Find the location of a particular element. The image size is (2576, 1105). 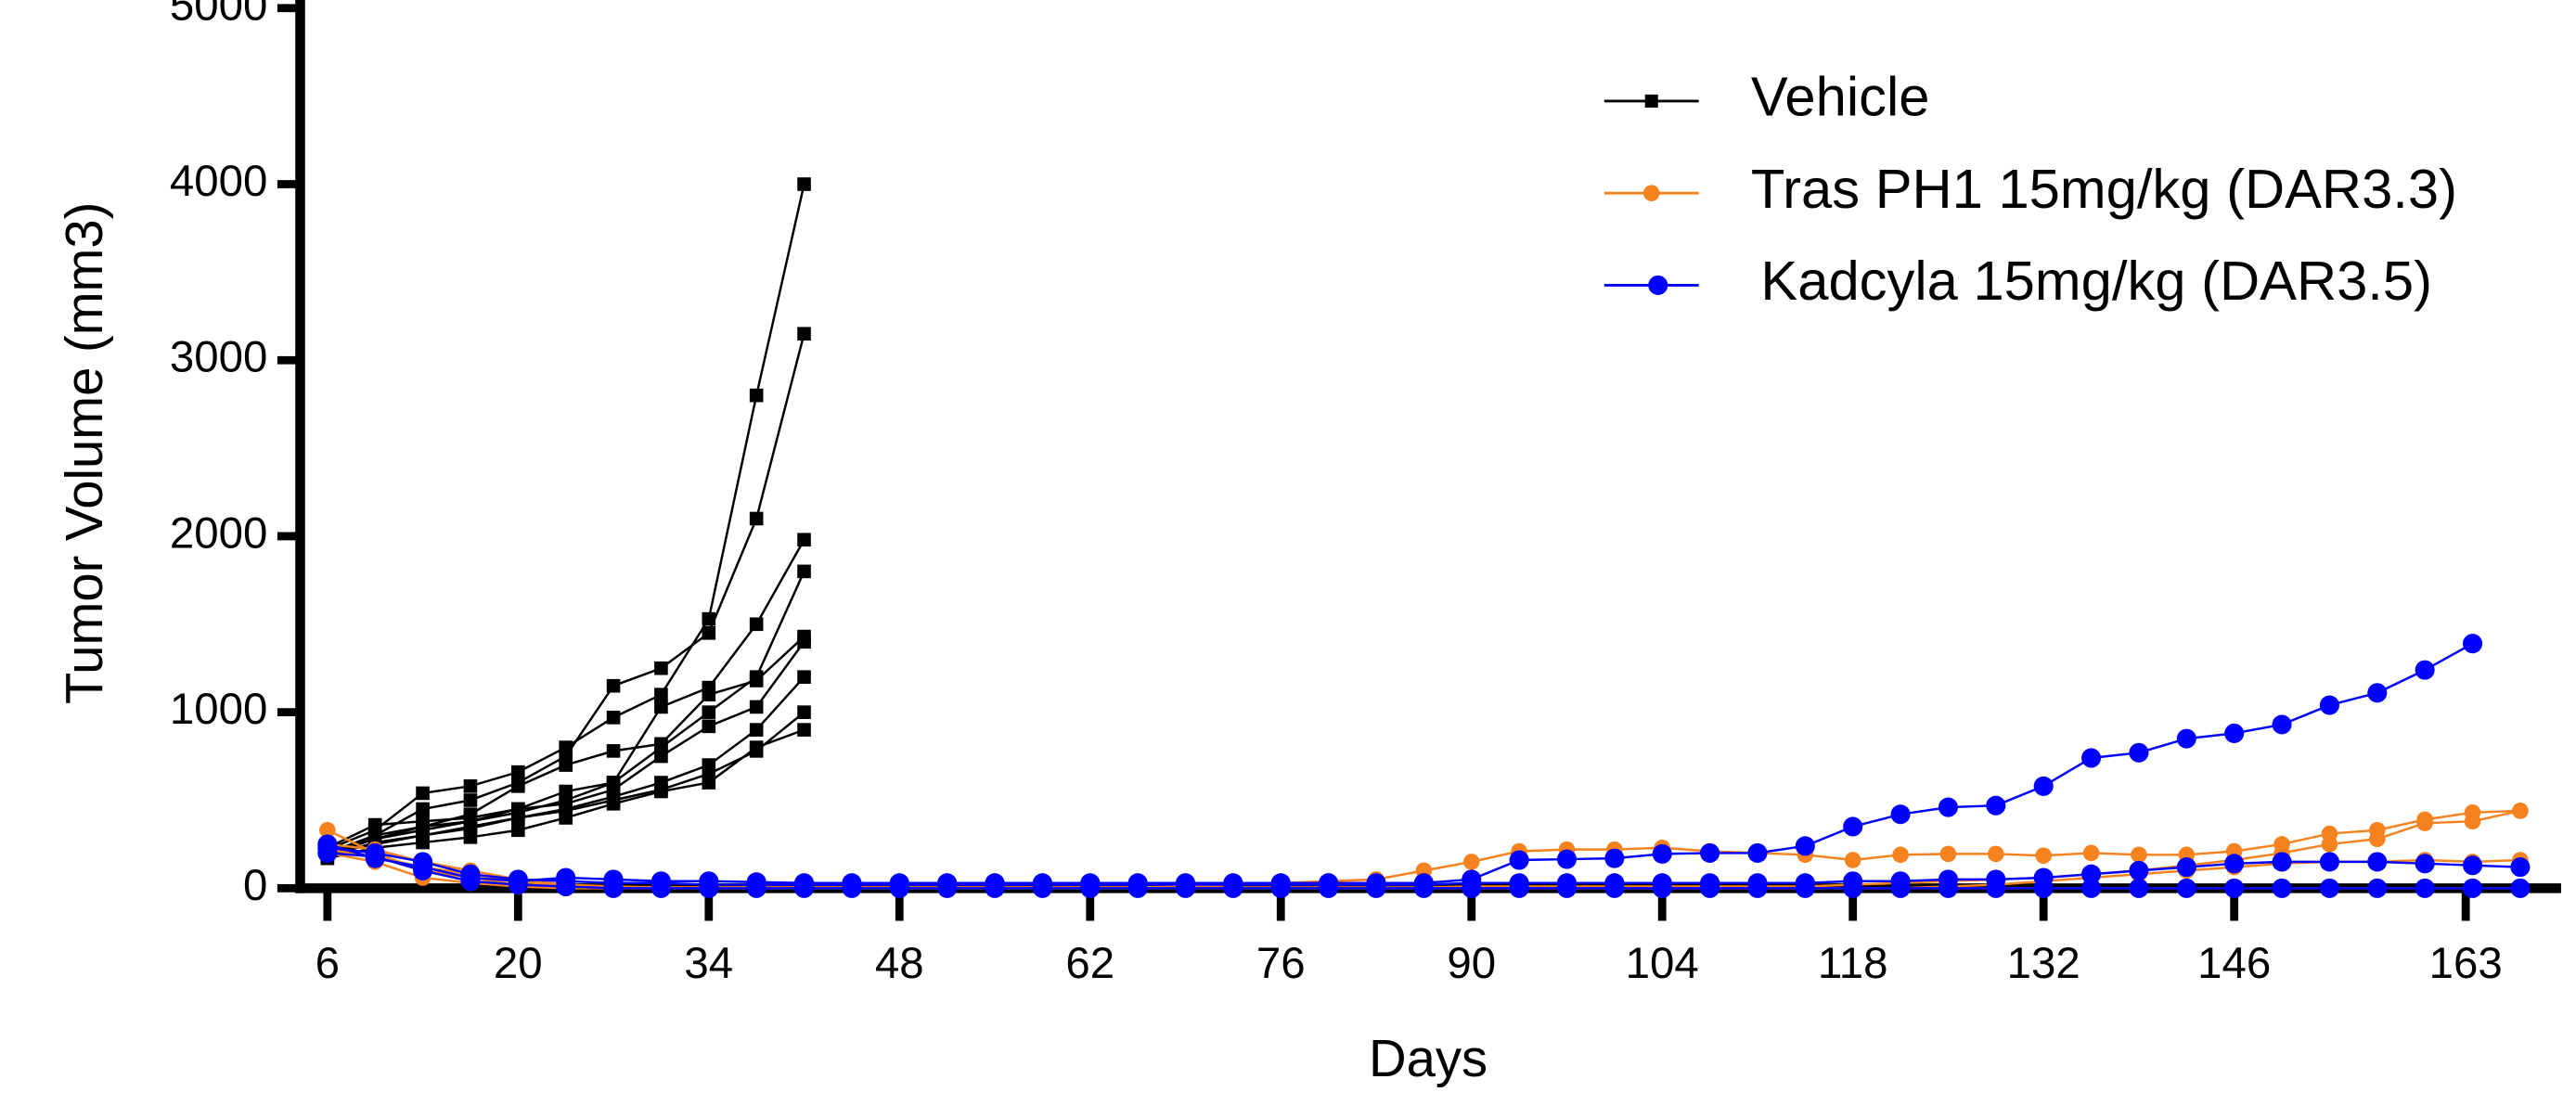

x-tick-label: 76 is located at coordinates (1281, 963).